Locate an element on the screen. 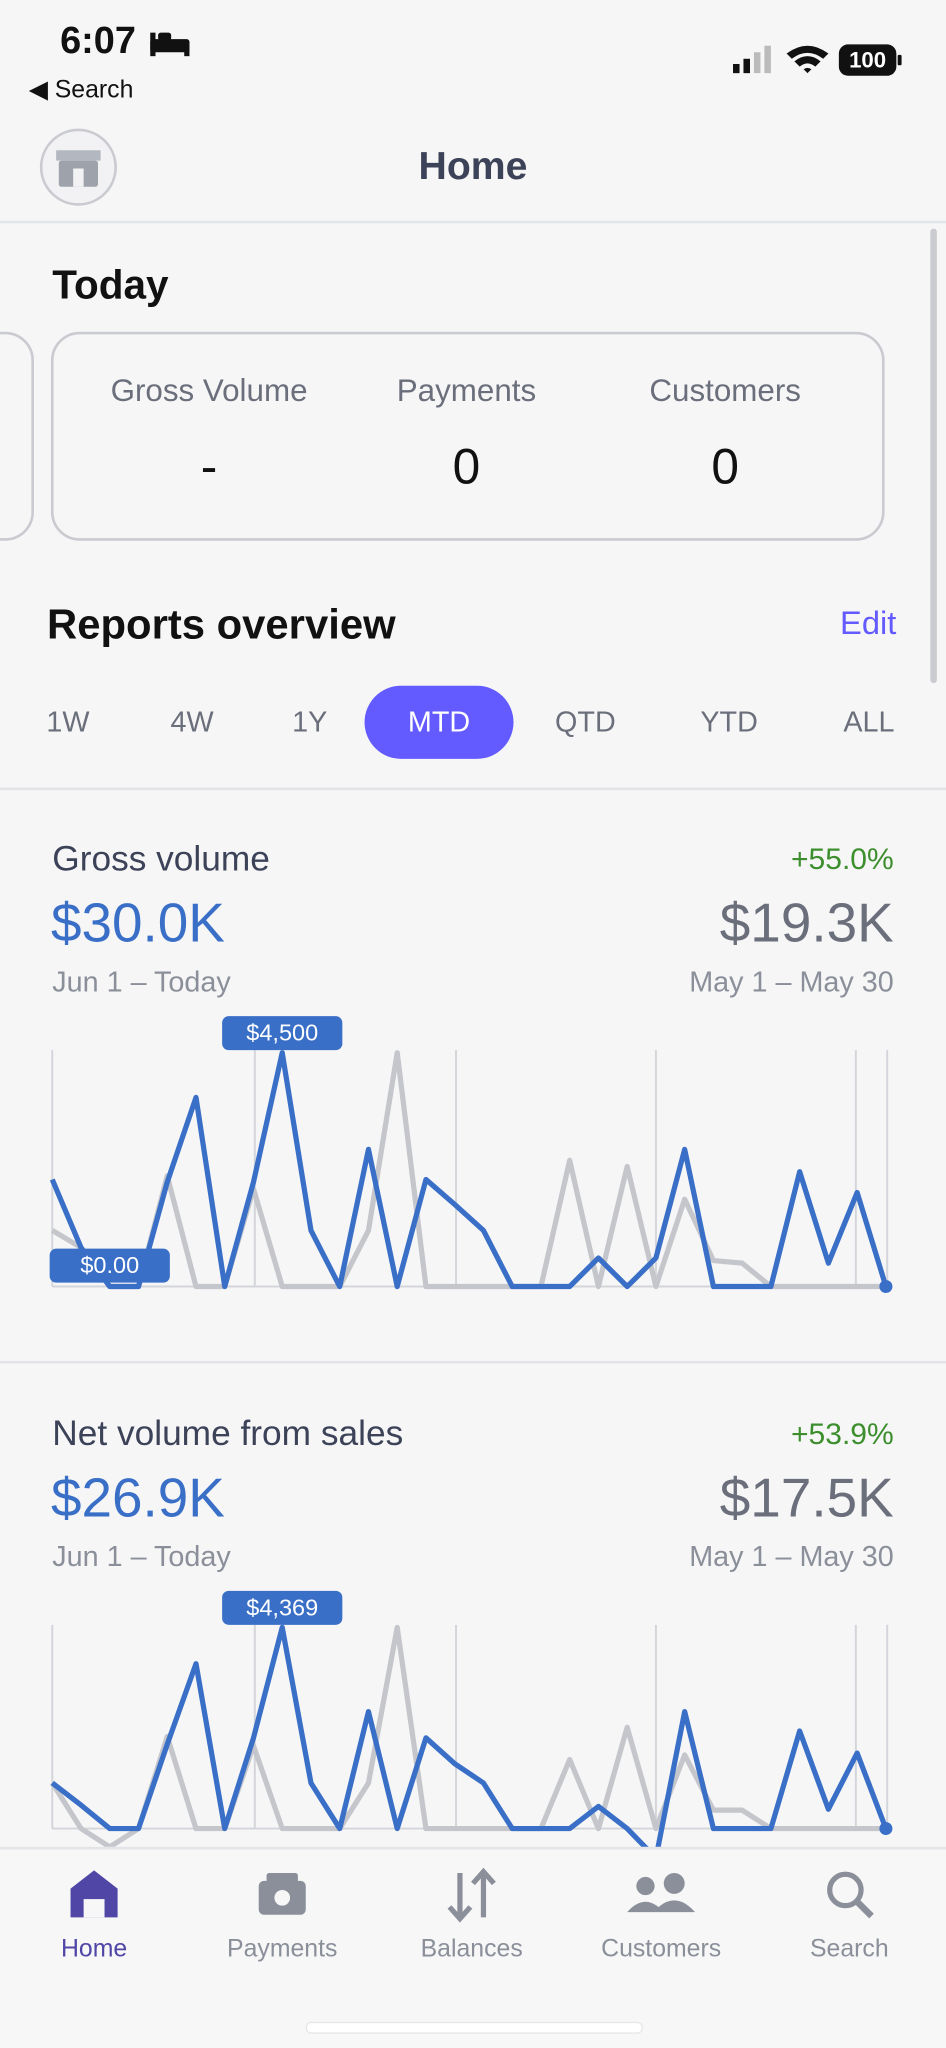 This screenshot has width=946, height=2048. chart-change: +55.0% is located at coordinates (842, 858).